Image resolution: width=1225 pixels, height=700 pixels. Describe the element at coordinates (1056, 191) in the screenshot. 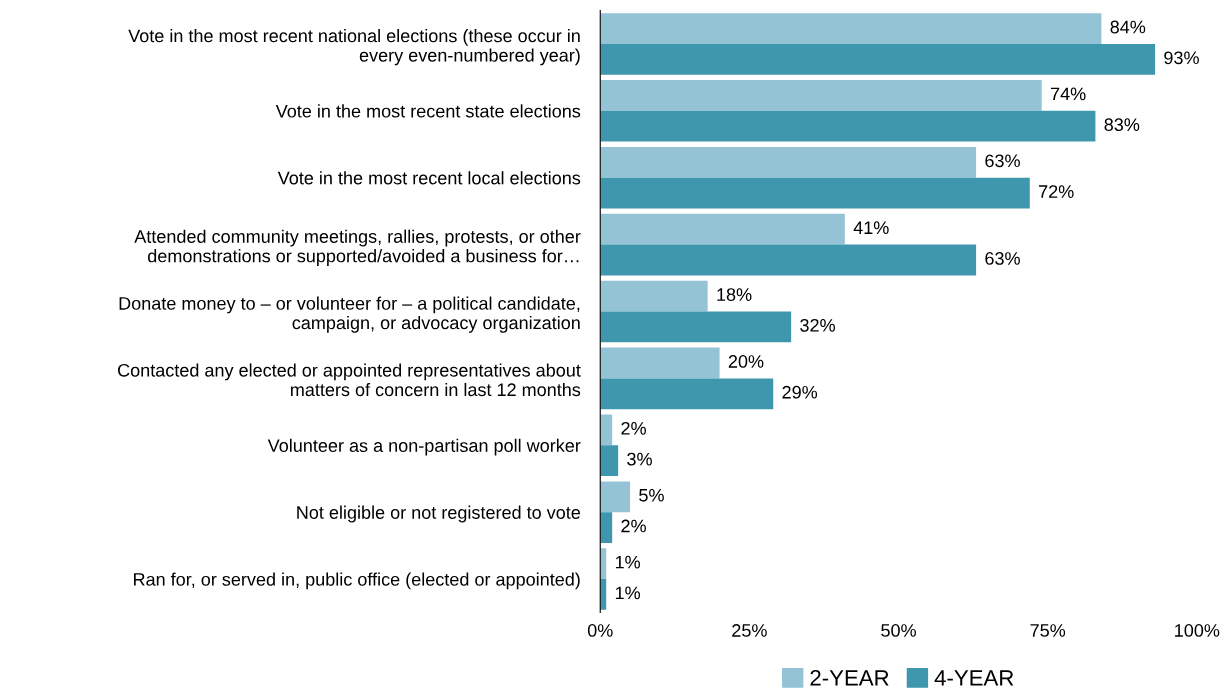

I see `data-label: 72%` at that location.